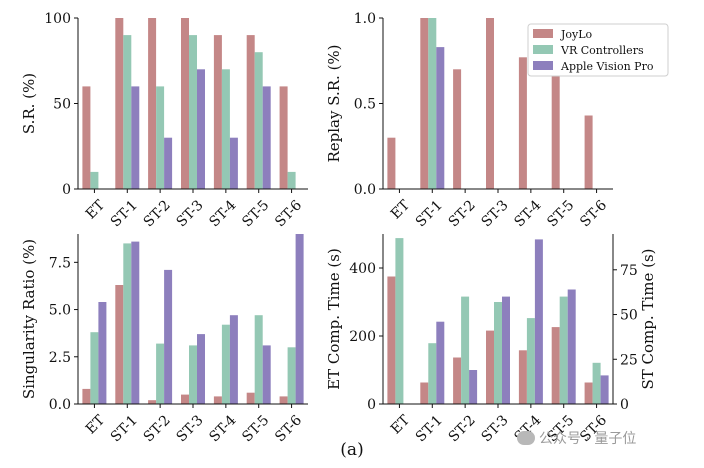 Image resolution: width=704 pixels, height=468 pixels. What do you see at coordinates (334, 319) in the screenshot?
I see `y-axis-label: ET Comp. Time (s)` at bounding box center [334, 319].